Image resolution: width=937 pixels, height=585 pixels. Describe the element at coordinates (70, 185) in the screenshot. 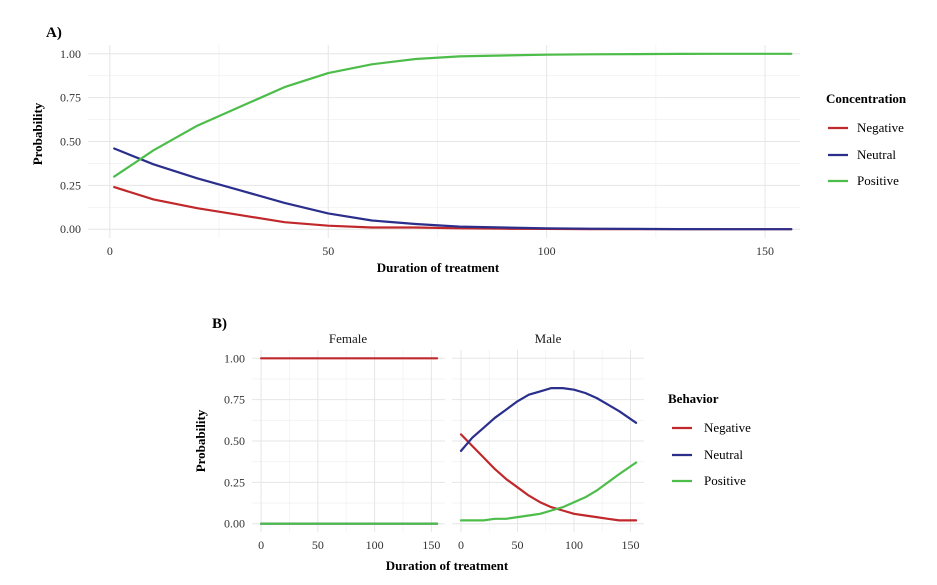

I see `panel-a-y-tick-label: 0.25` at that location.